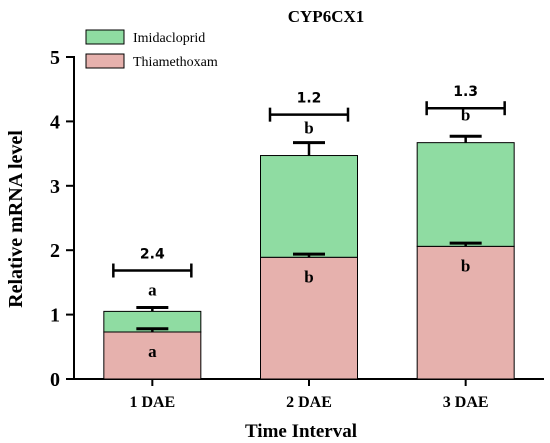 This screenshot has height=443, width=550. What do you see at coordinates (465, 92) in the screenshot?
I see `fold-change-label: 1.3` at bounding box center [465, 92].